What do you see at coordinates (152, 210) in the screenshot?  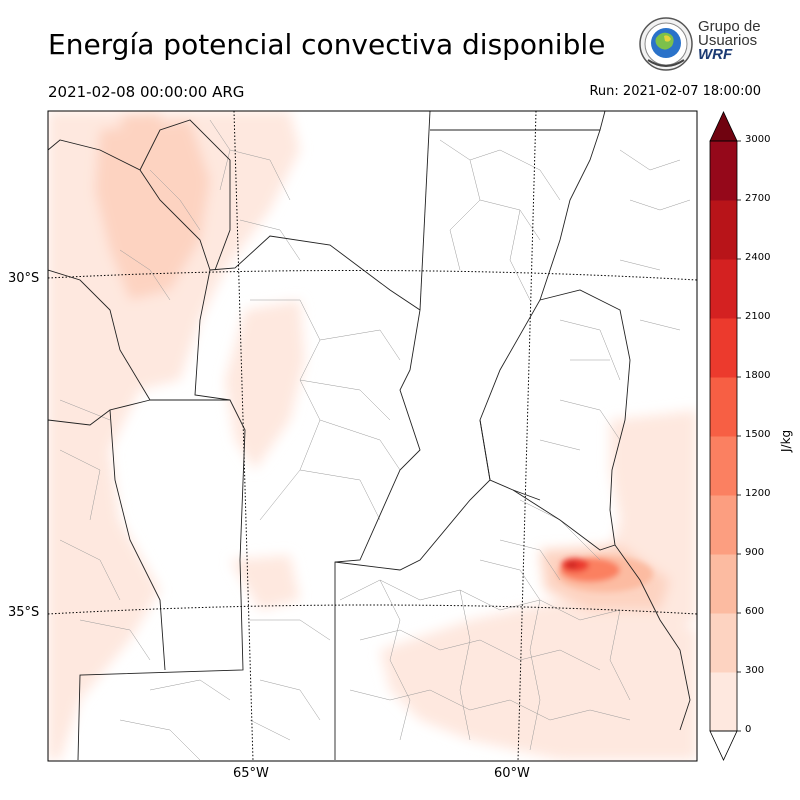 I see `cape-area-tucuman` at bounding box center [152, 210].